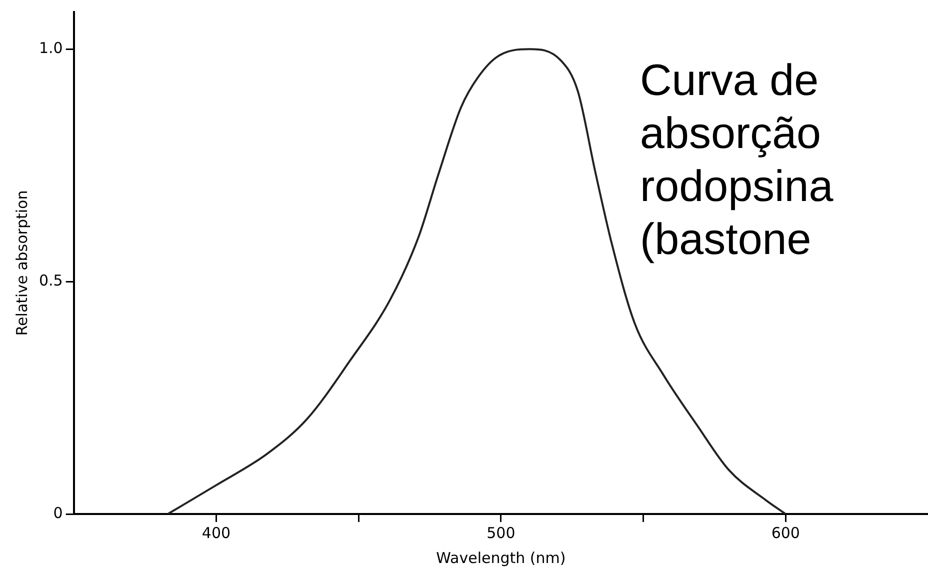 This screenshot has height=580, width=928. I want to click on x-tick-label: 400, so click(216, 533).